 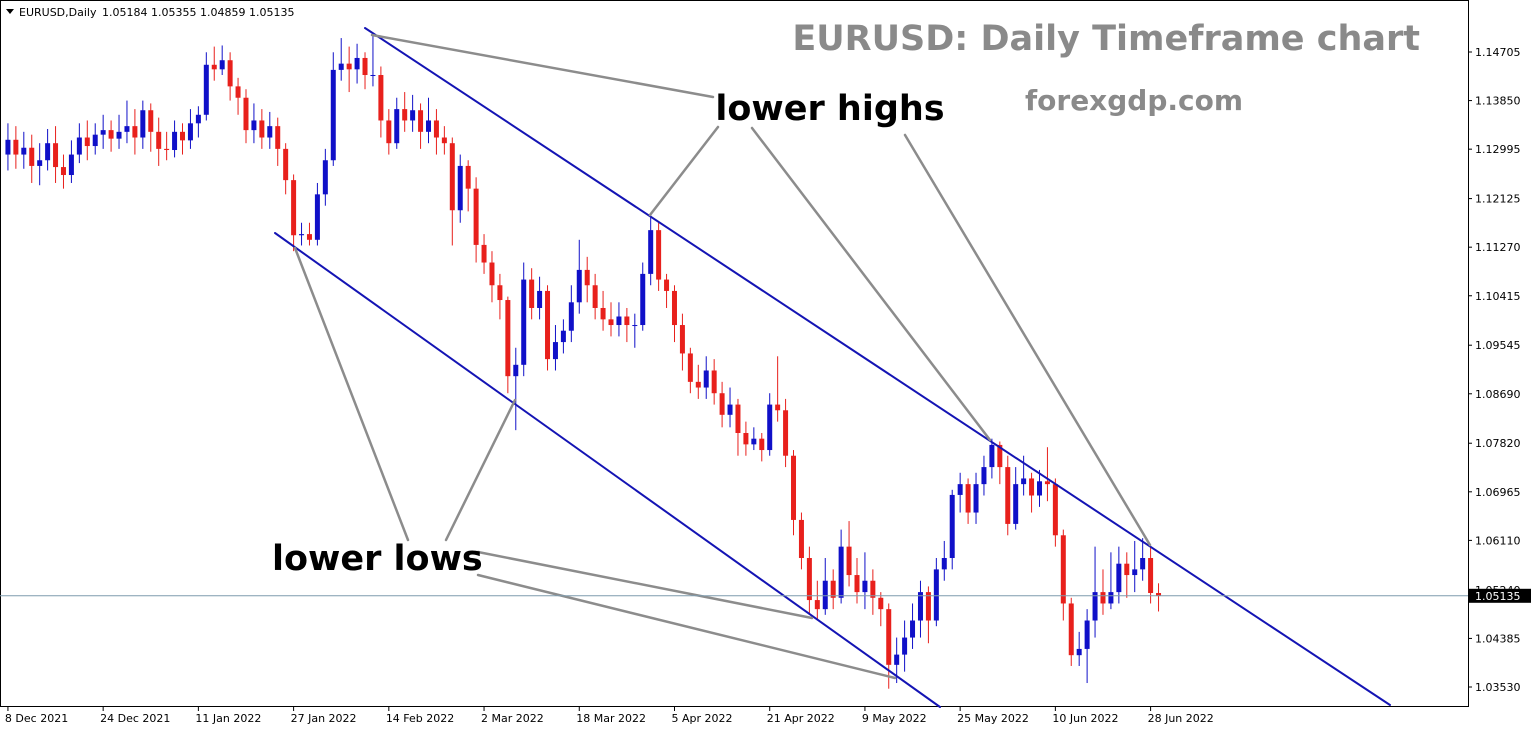 What do you see at coordinates (125, 12) in the screenshot?
I see `ohlc-open: 1.05184` at bounding box center [125, 12].